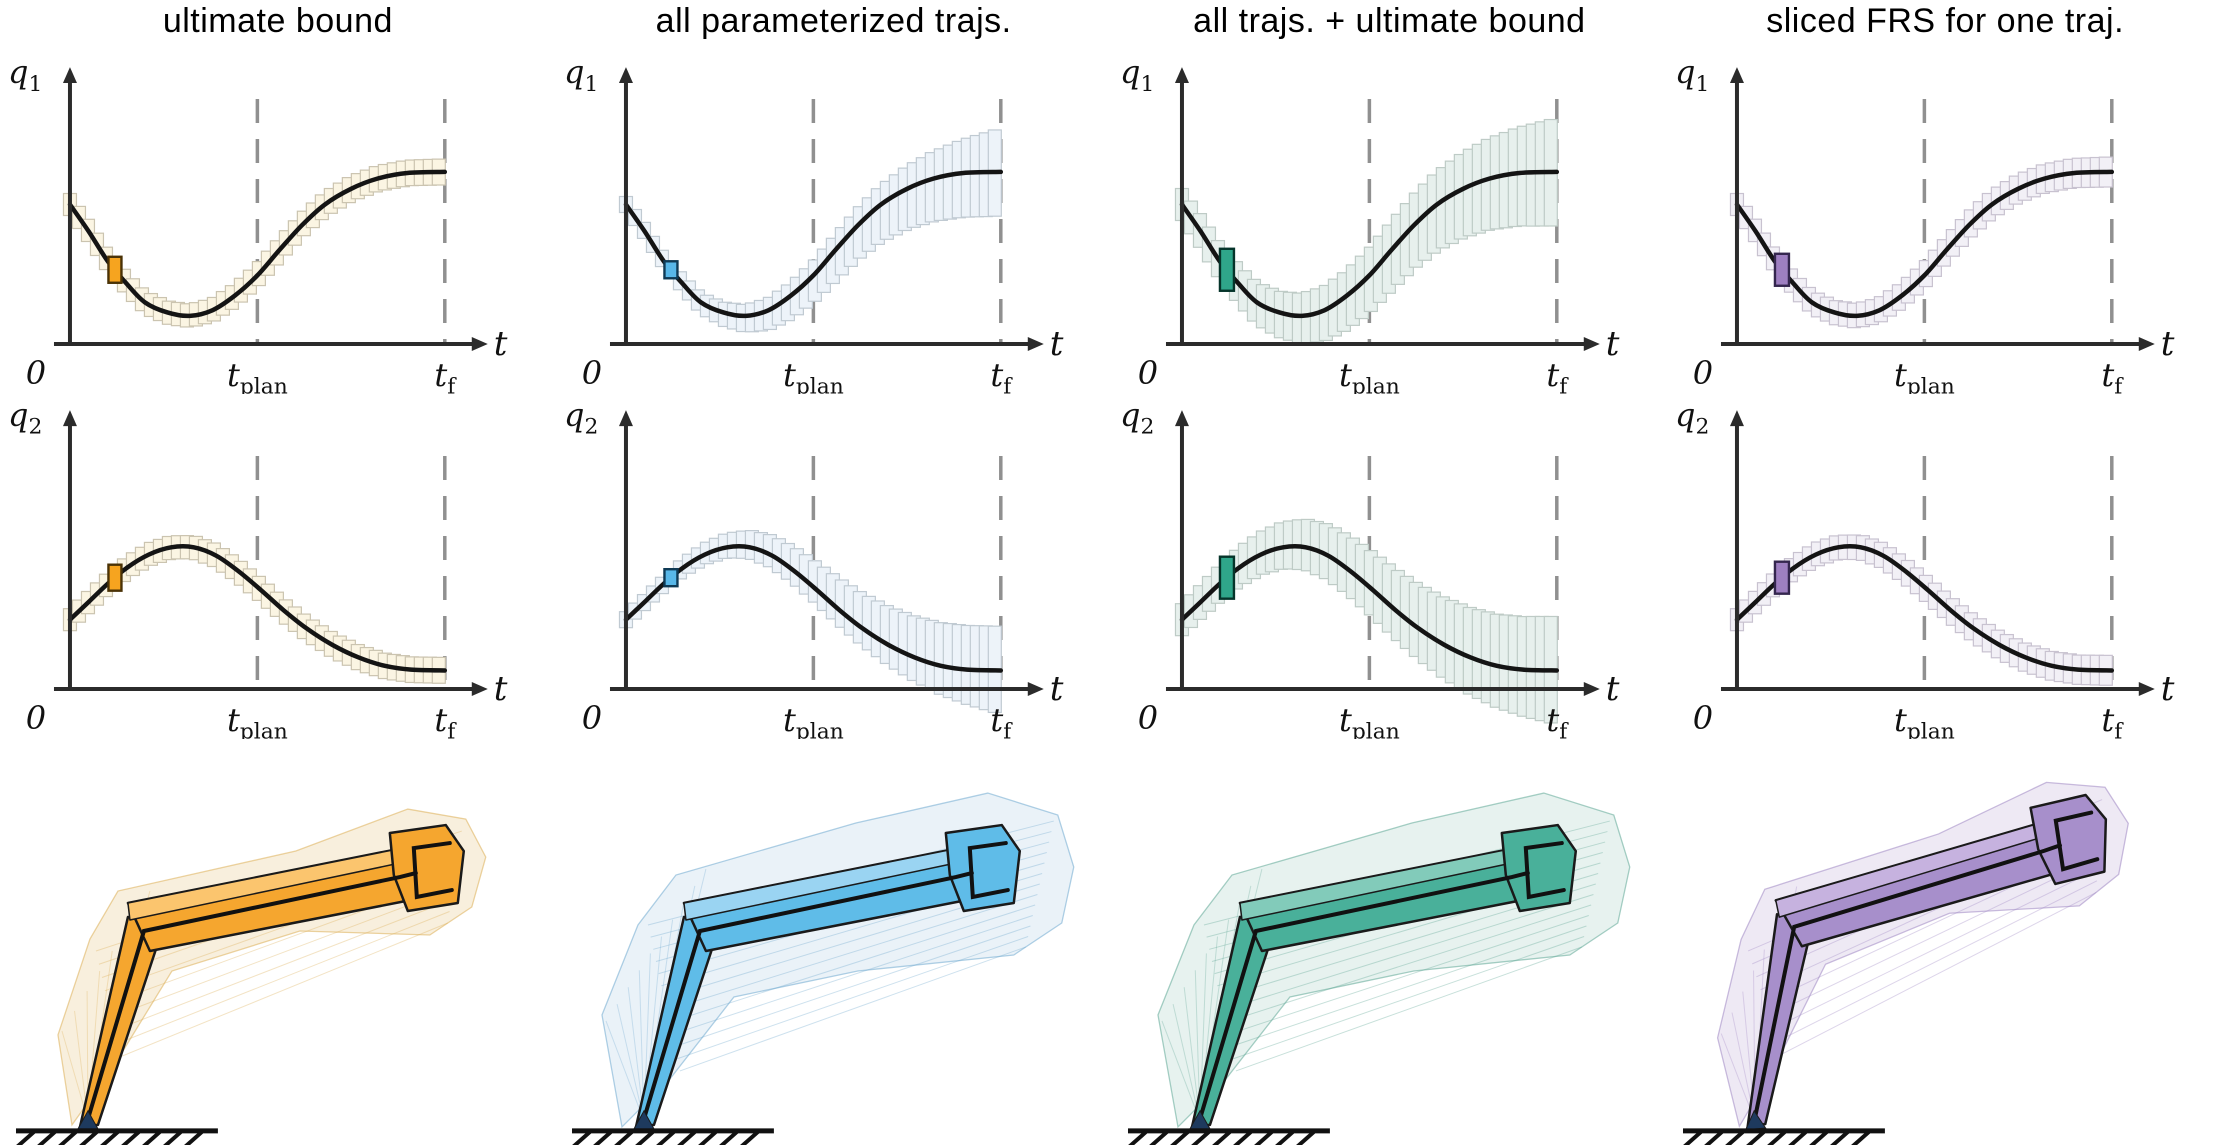 The width and height of the screenshot is (2223, 1145). I want to click on column-title: all trajs. + ultimate bound, so click(1389, 21).